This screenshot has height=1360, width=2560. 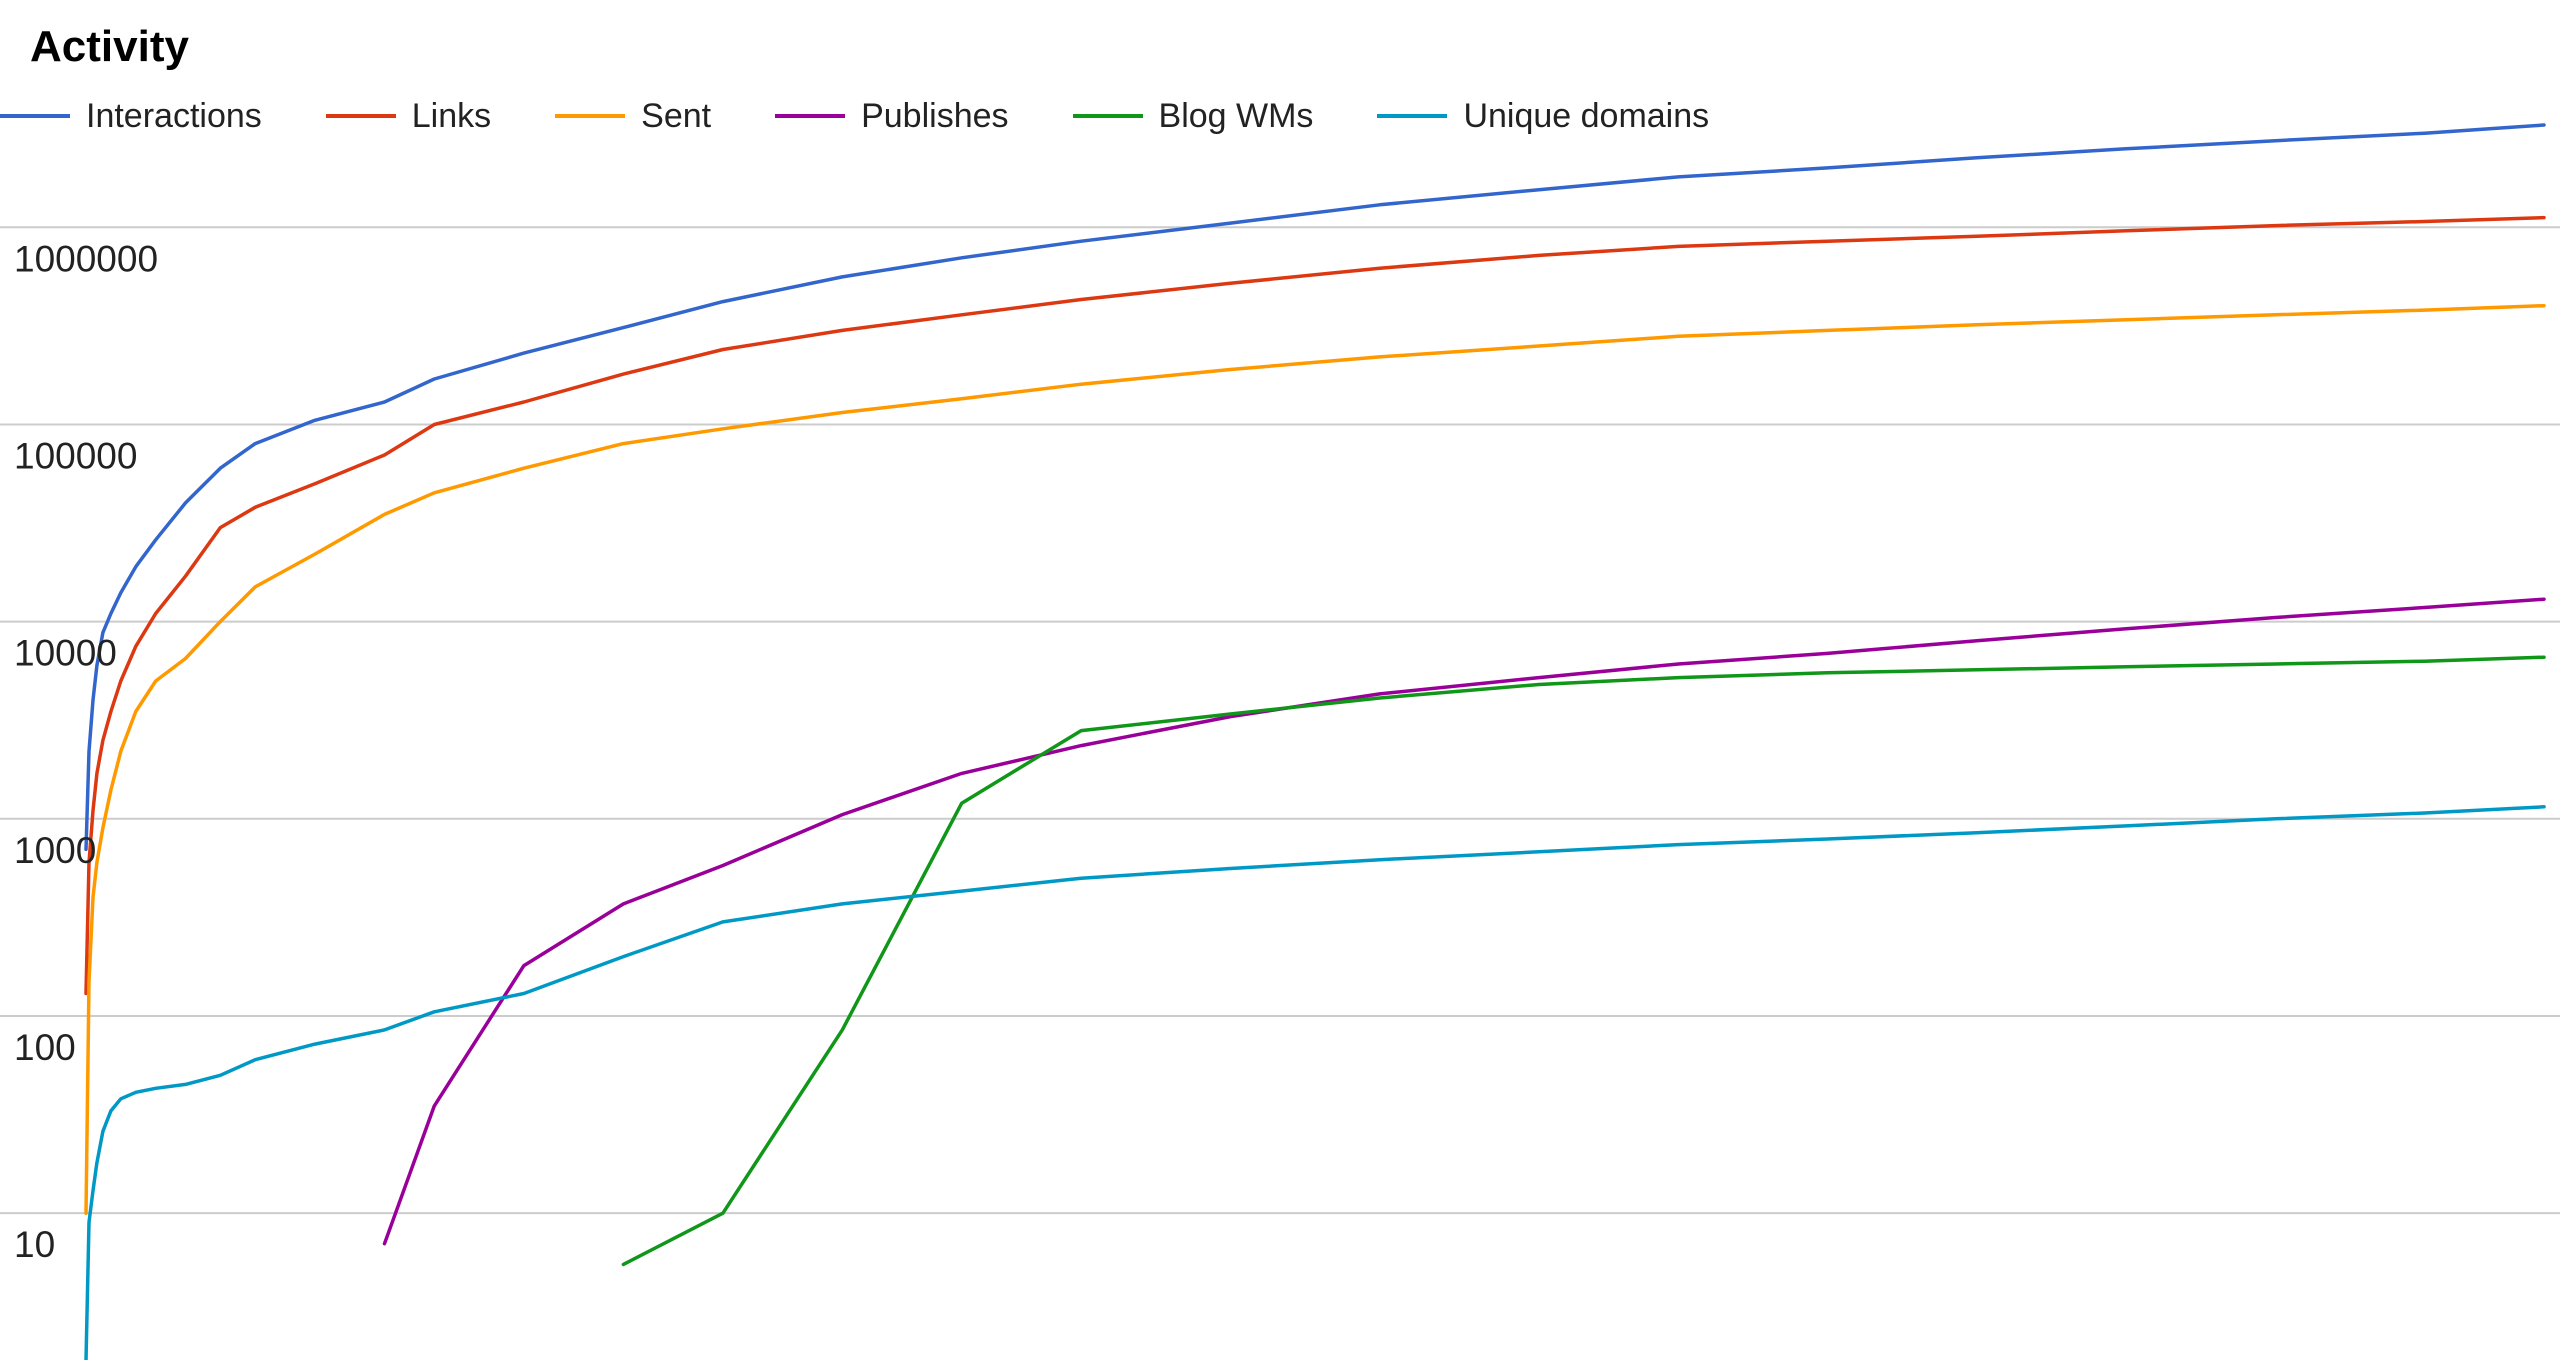 I want to click on legend-label: Blog WMs, so click(x=1236, y=115).